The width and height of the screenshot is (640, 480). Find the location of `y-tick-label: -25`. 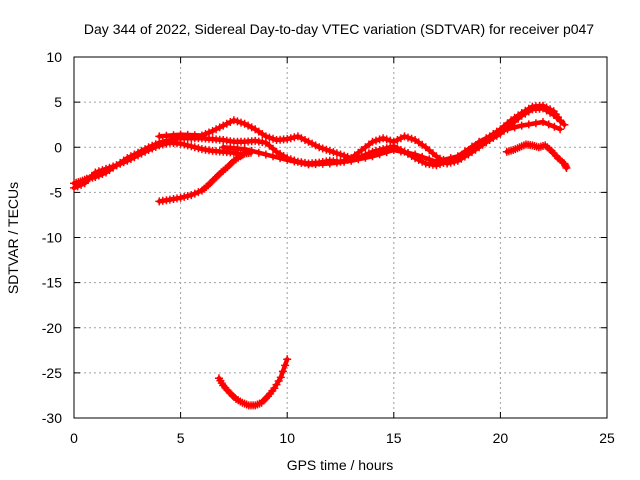

y-tick-label: -25 is located at coordinates (52, 373).